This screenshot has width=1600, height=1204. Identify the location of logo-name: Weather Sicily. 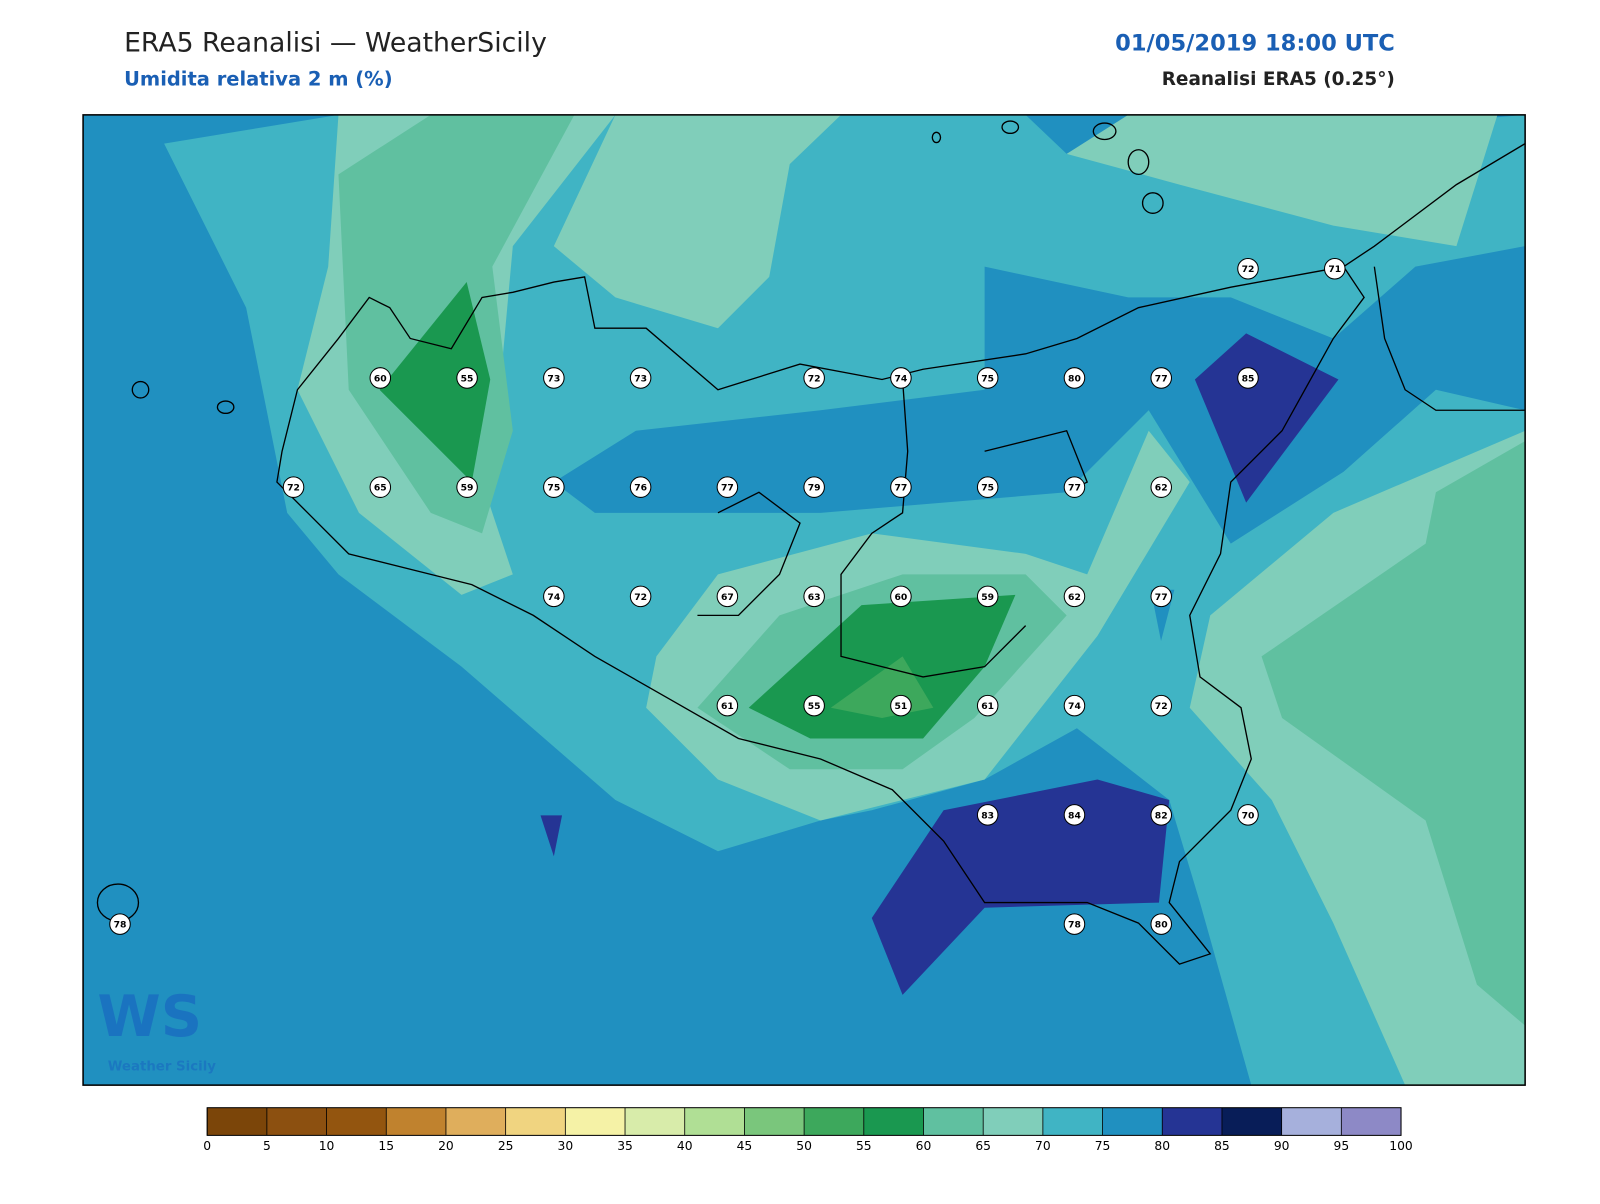
(162, 1067).